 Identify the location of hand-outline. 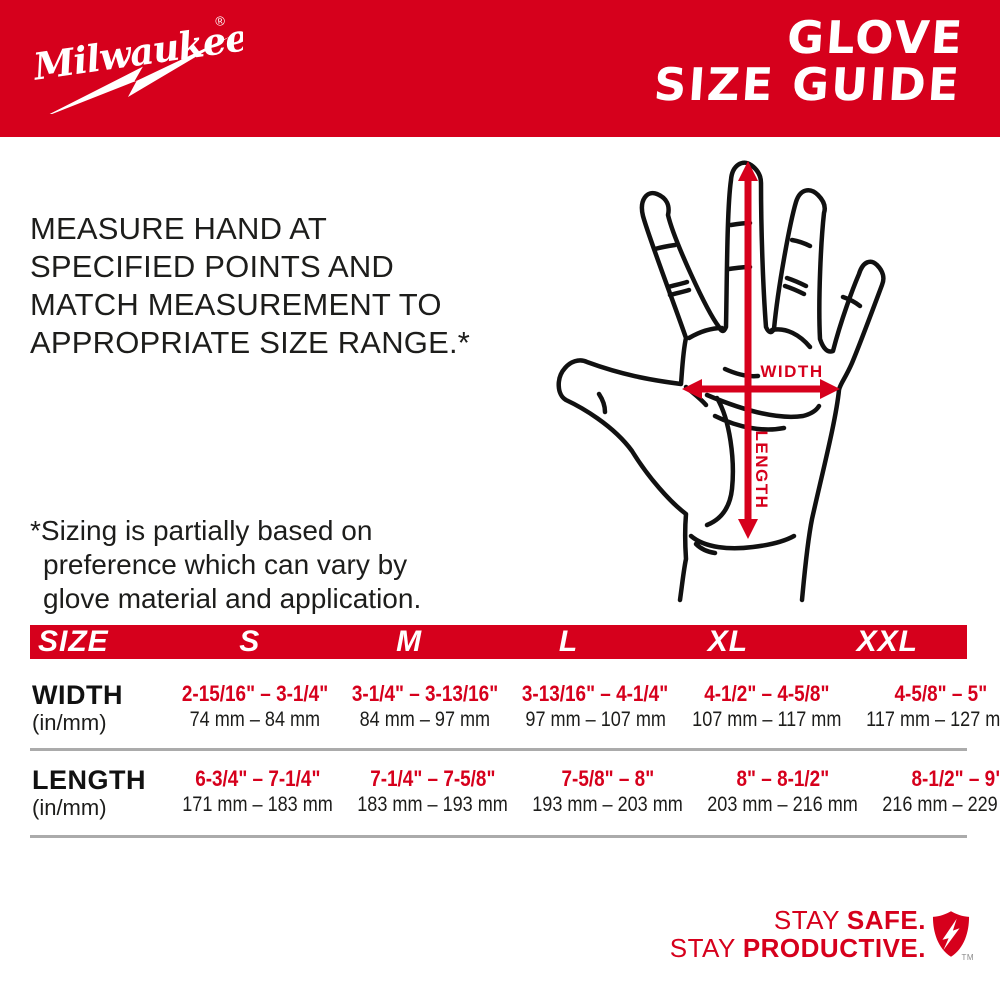
(721, 381).